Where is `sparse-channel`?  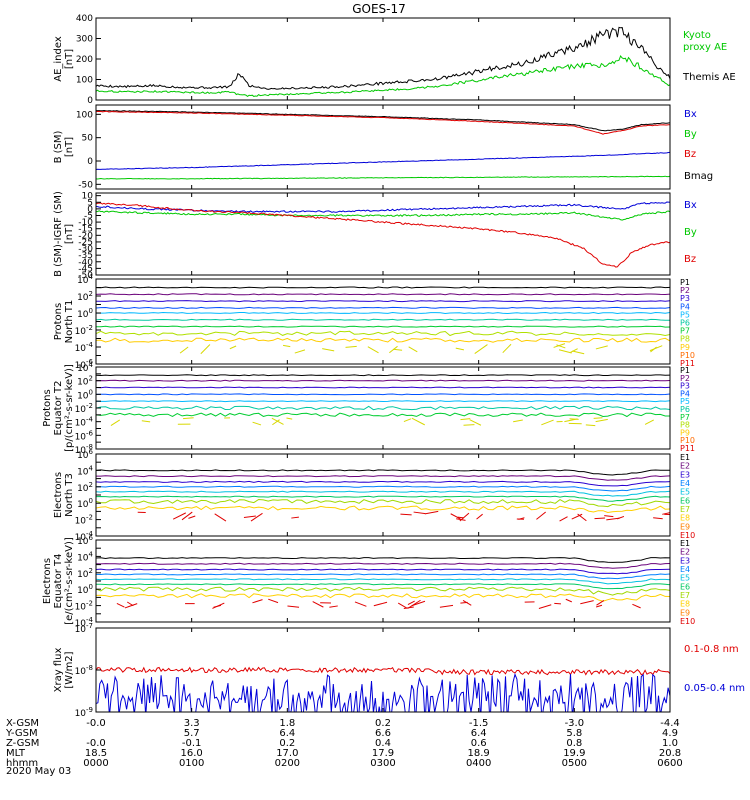
sparse-channel is located at coordinates (403, 516).